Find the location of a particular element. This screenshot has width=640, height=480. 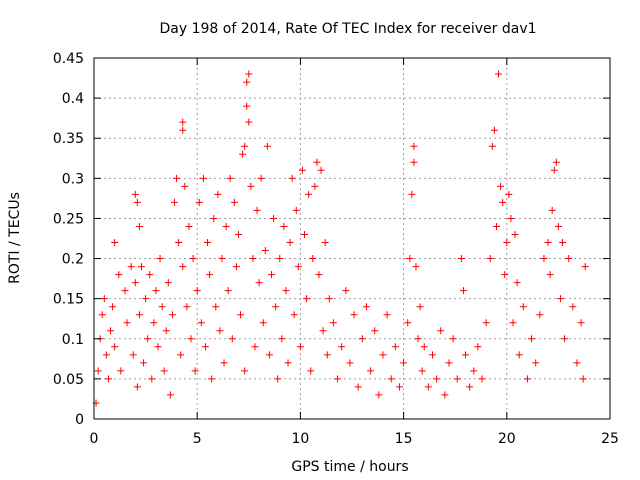

x-tick-label: 15 is located at coordinates (404, 439).